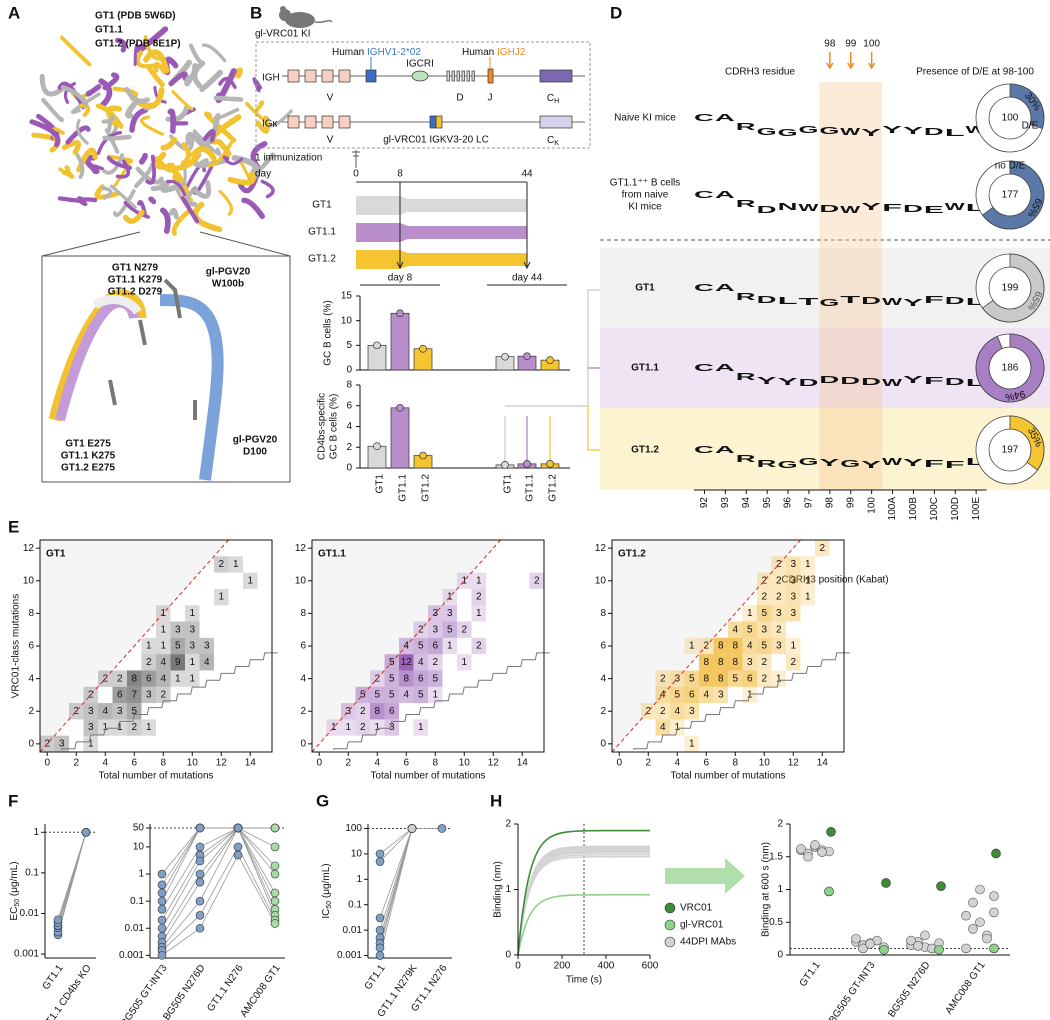 The height and width of the screenshot is (1020, 1050). I want to click on x-tick-label: 100C, so click(934, 509).